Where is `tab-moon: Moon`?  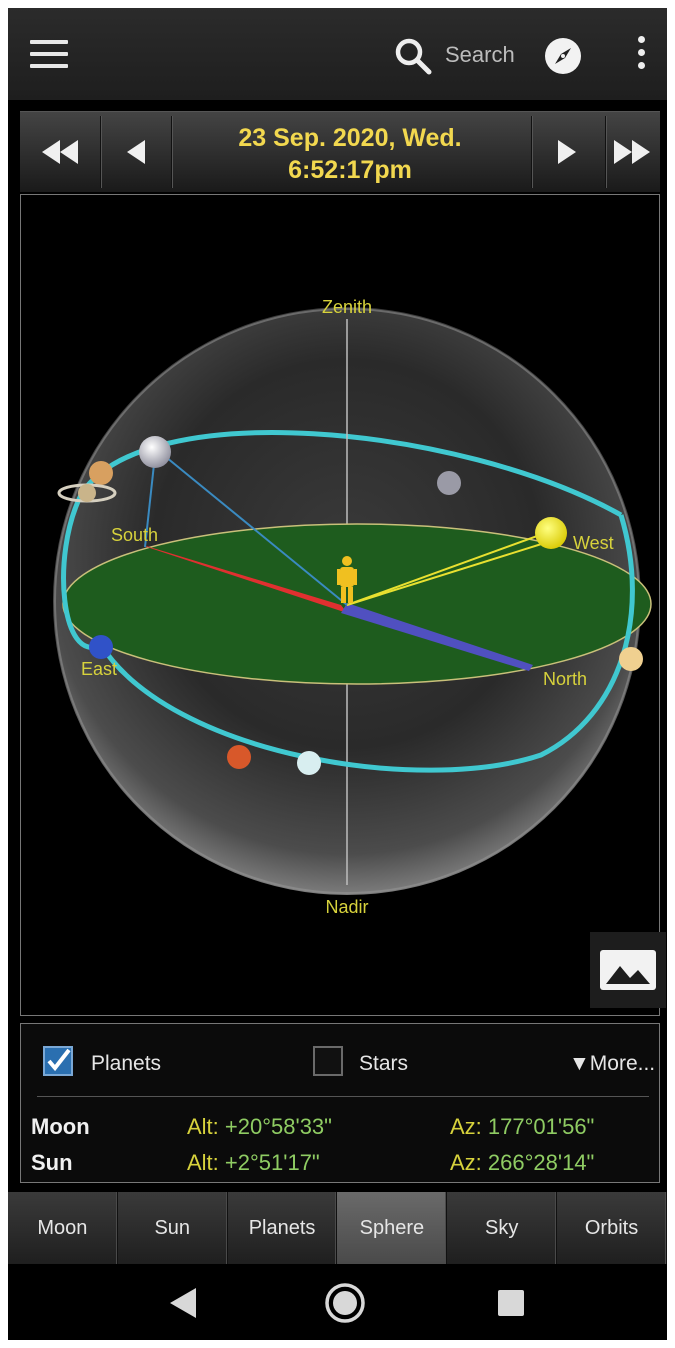 tab-moon: Moon is located at coordinates (63, 1228).